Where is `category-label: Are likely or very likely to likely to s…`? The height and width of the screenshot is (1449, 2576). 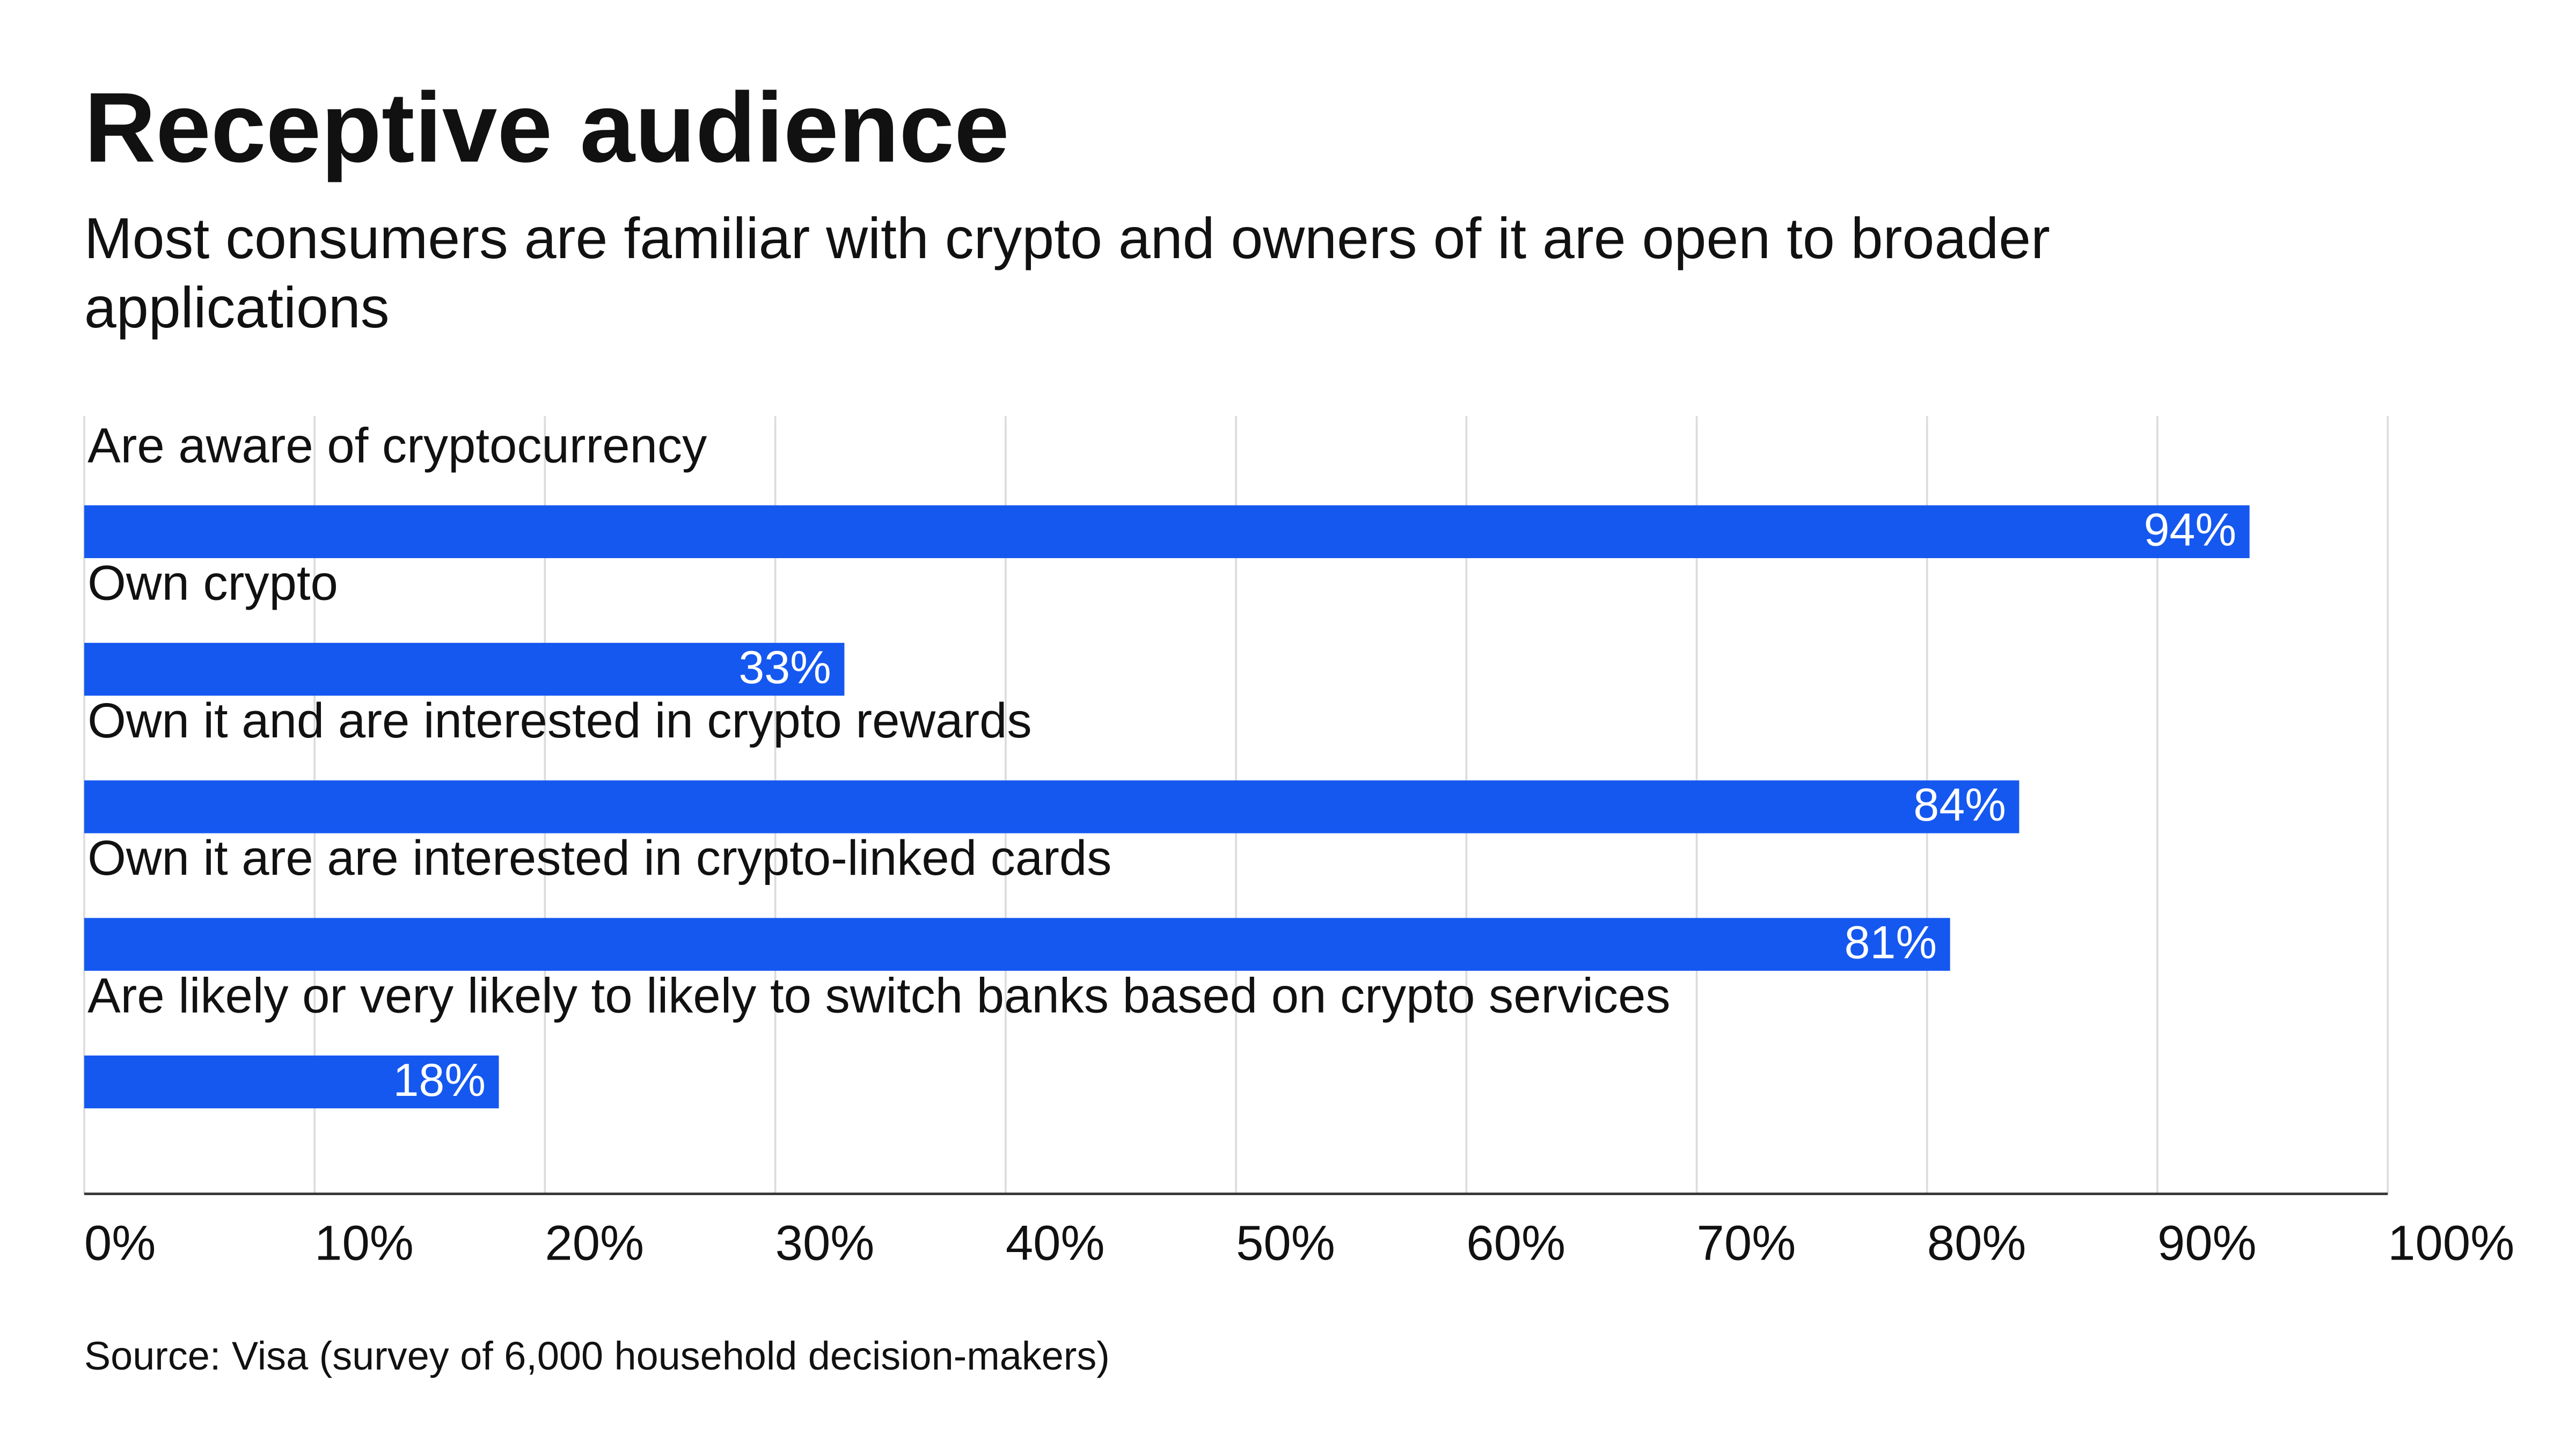 category-label: Are likely or very likely to likely to s… is located at coordinates (879, 995).